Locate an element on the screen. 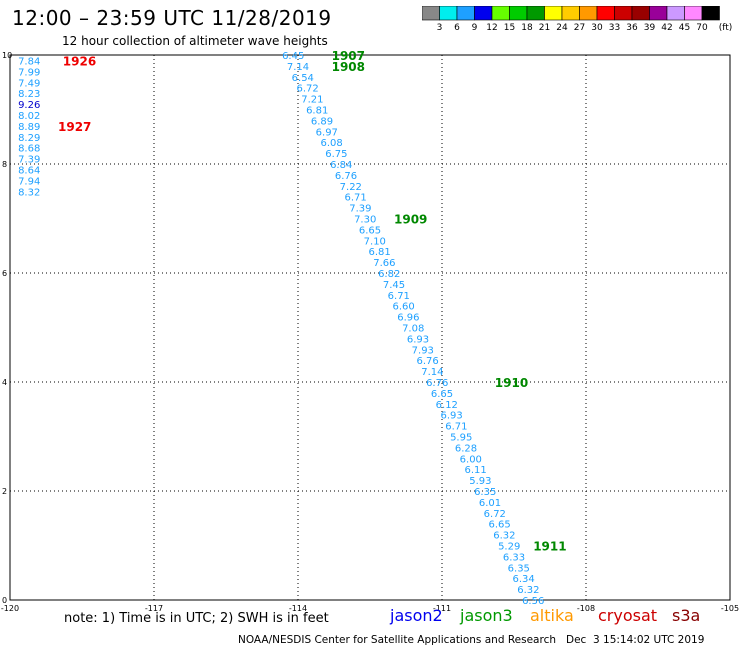 The width and height of the screenshot is (740, 650). wave-height-value: 5.93 is located at coordinates (480, 481).